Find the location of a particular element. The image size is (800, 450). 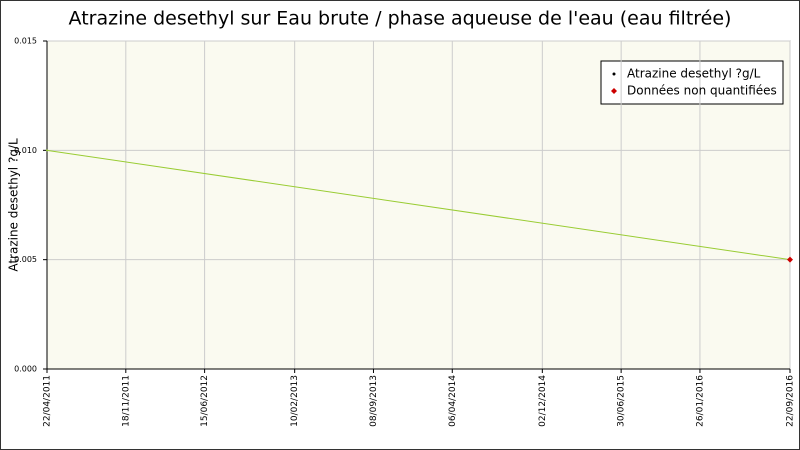

x-tick-label: 26/01/2016 is located at coordinates (700, 401).